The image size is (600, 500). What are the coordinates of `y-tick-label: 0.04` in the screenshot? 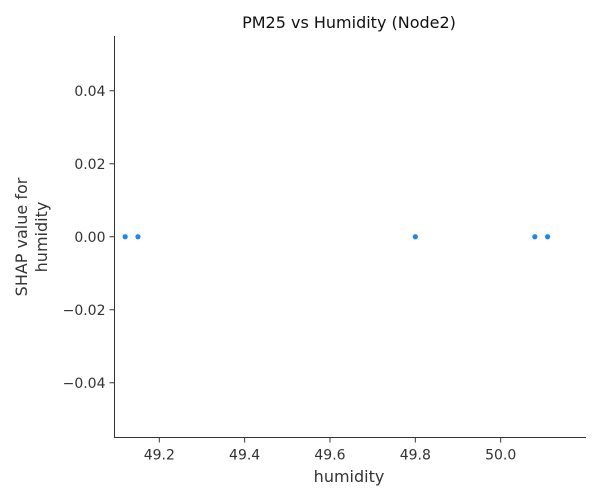 It's located at (89, 92).